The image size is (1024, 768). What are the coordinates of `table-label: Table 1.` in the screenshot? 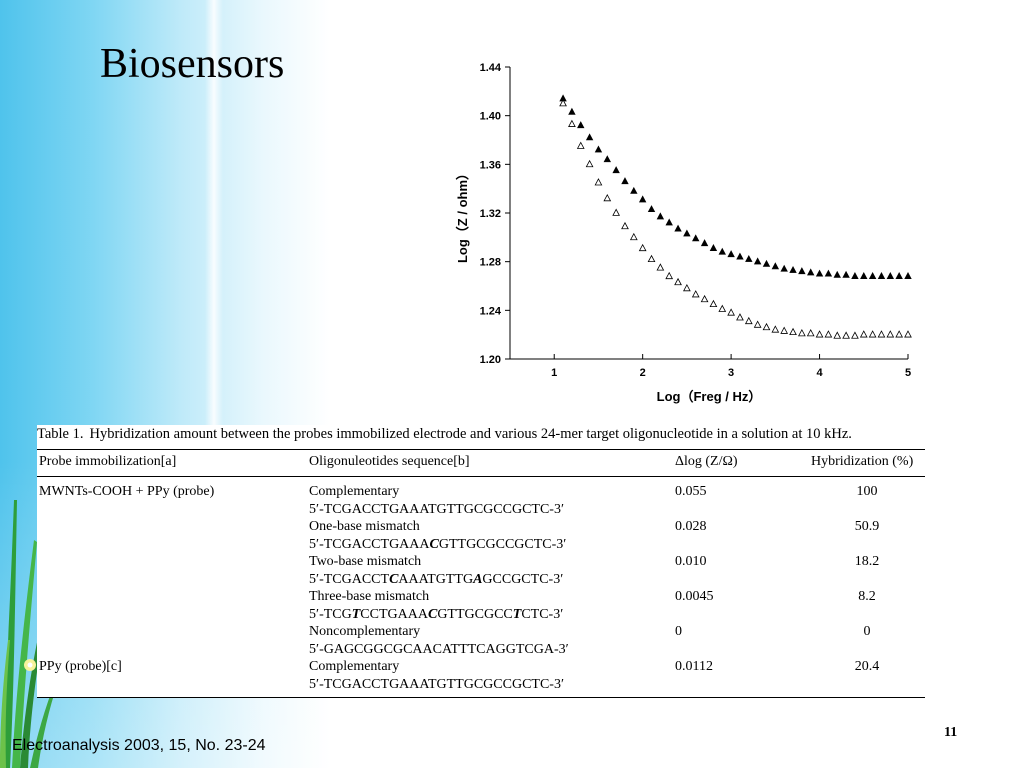 It's located at (60, 434).